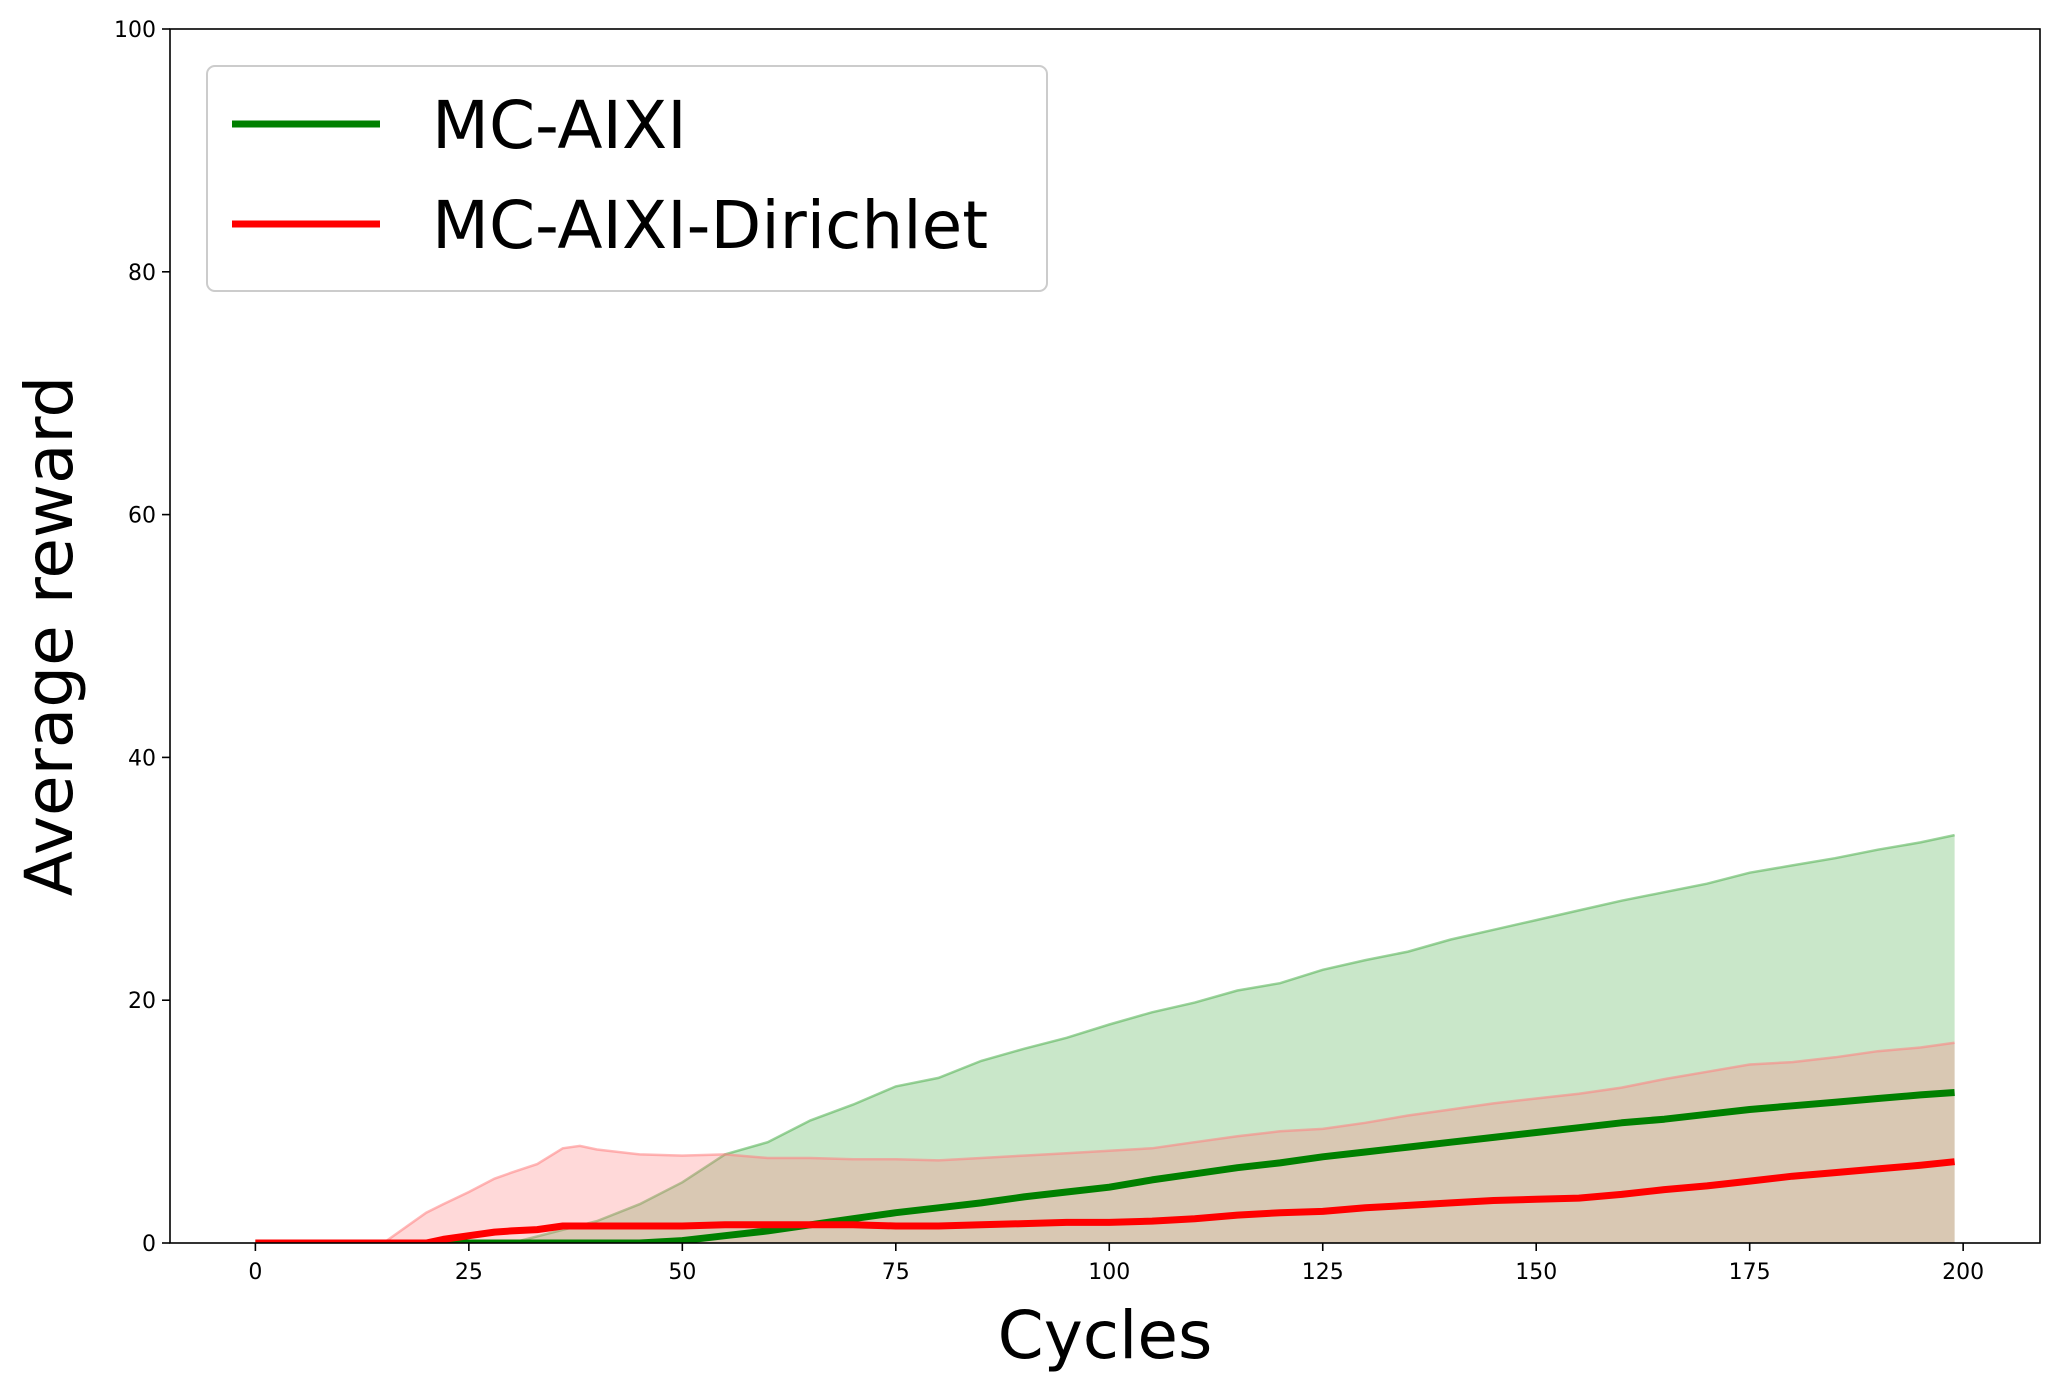 The width and height of the screenshot is (2053, 1384). What do you see at coordinates (1109, 1272) in the screenshot?
I see `x-tick-label: 100` at bounding box center [1109, 1272].